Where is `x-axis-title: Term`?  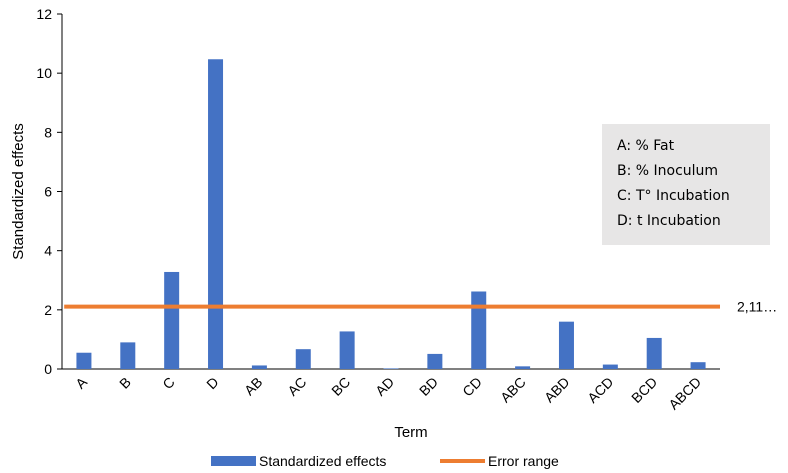 x-axis-title: Term is located at coordinates (410, 432).